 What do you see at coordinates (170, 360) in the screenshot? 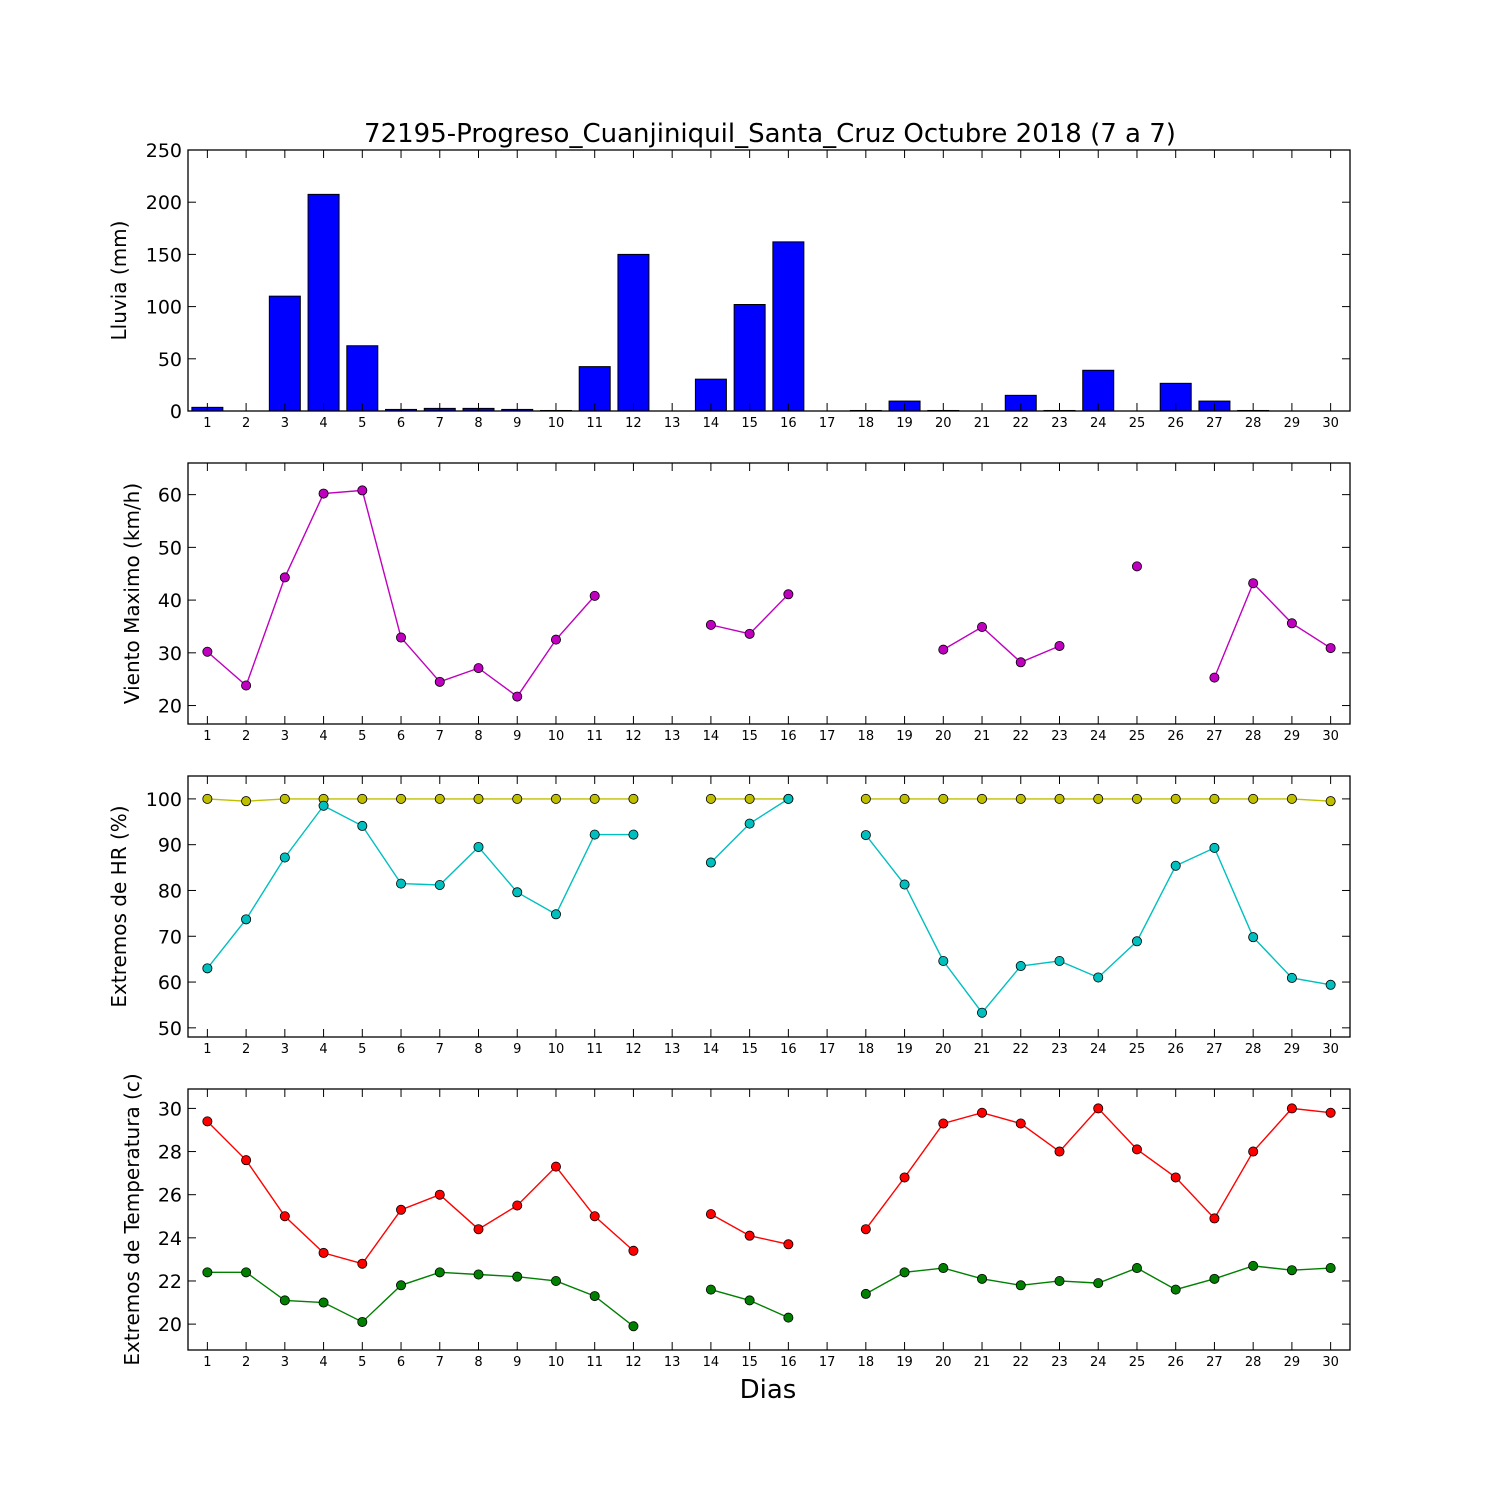
I see `y-tick-label: 50` at bounding box center [170, 360].